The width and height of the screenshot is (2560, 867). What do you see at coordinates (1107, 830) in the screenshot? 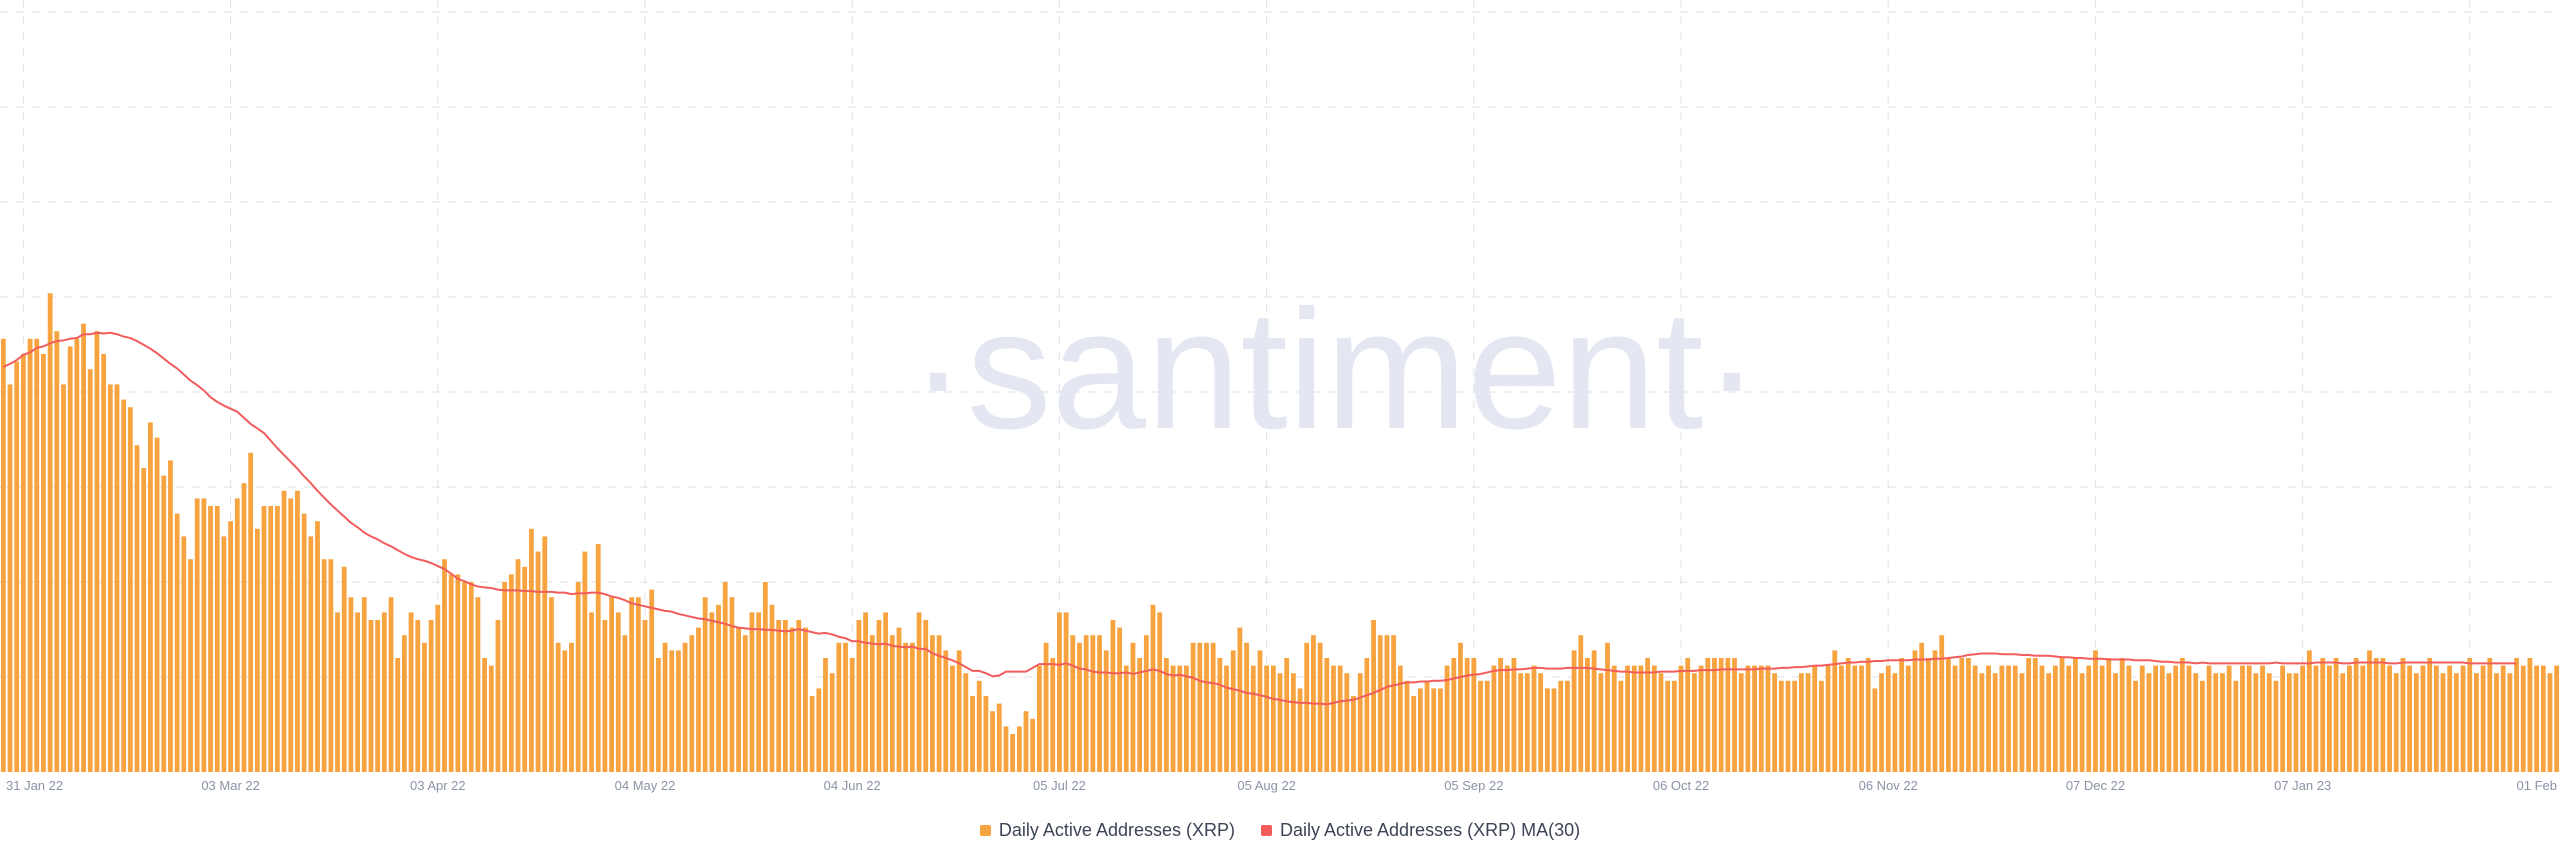
I see `legend-item-bars: Daily Active Addresses (XRP)` at bounding box center [1107, 830].